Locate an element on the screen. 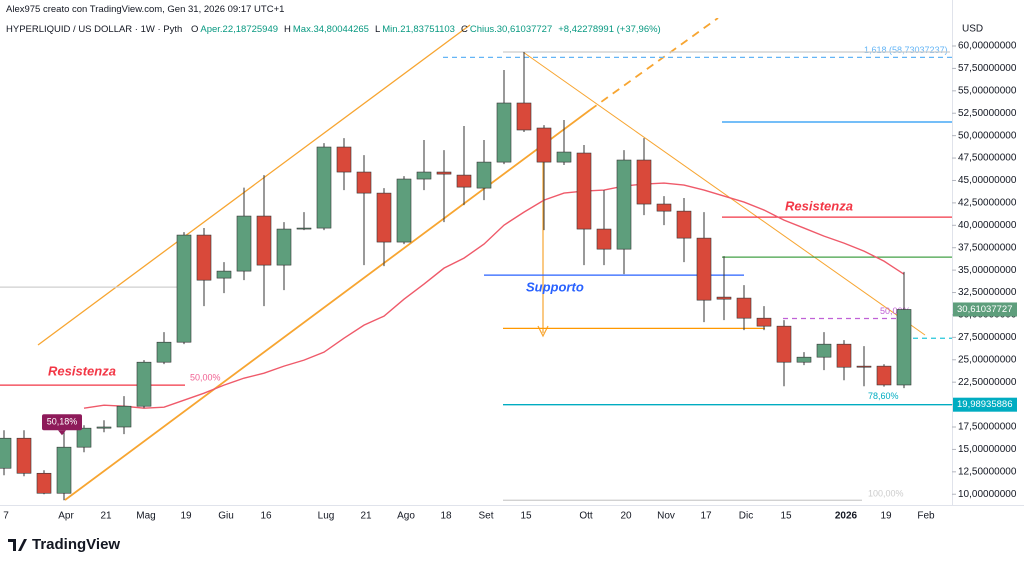  y-tick-label: 47,50000000 is located at coordinates (987, 158).